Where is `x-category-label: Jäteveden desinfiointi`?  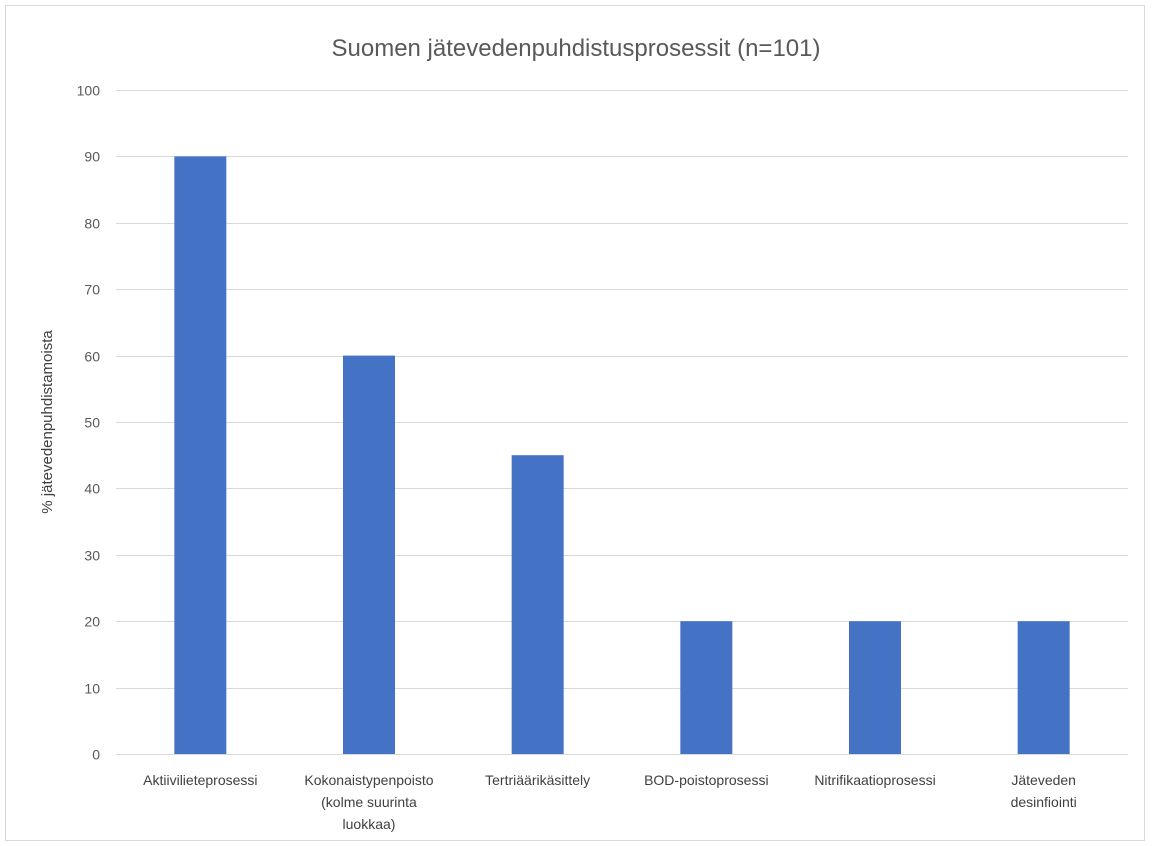
x-category-label: Jäteveden desinfiointi is located at coordinates (1044, 791).